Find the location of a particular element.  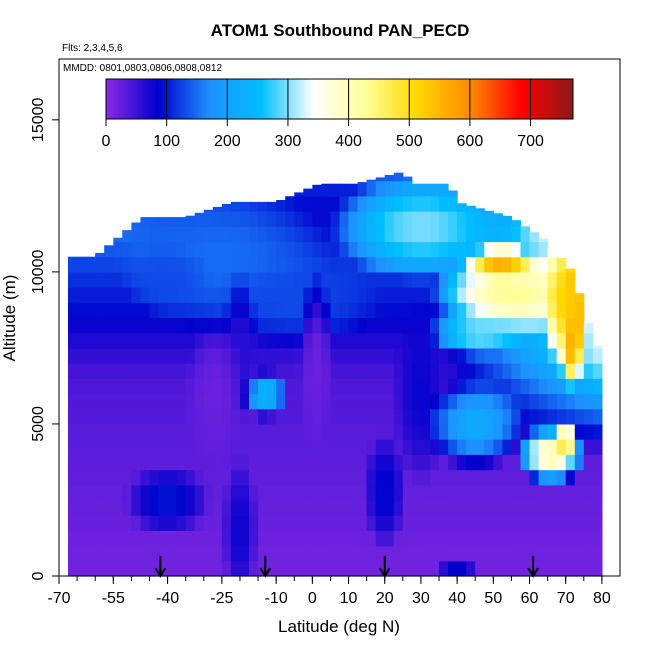

y-axis: 0 5000 10000 15000 is located at coordinates (44, 338).